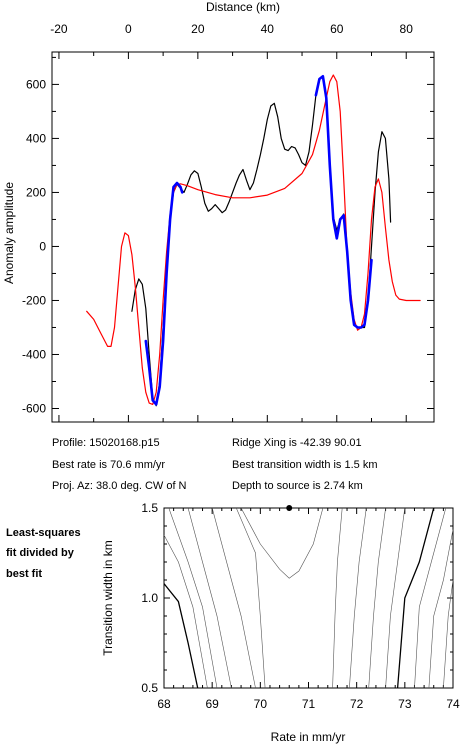  I want to click on bottom-x-tick-label: 69, so click(212, 704).